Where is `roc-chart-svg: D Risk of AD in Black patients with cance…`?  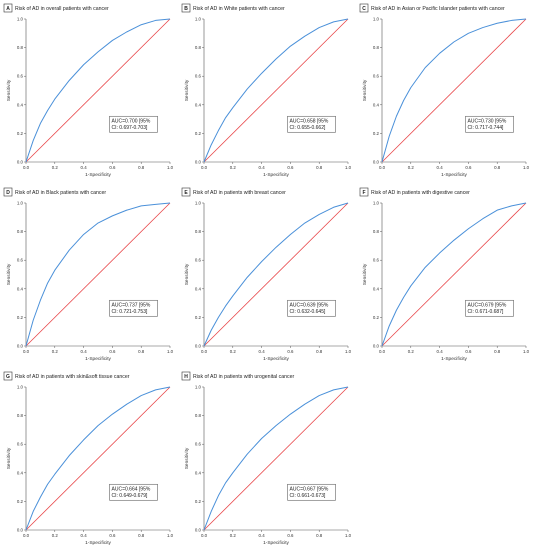
roc-chart-svg: D Risk of AD in Black patients with cance… is located at coordinates (88, 274).